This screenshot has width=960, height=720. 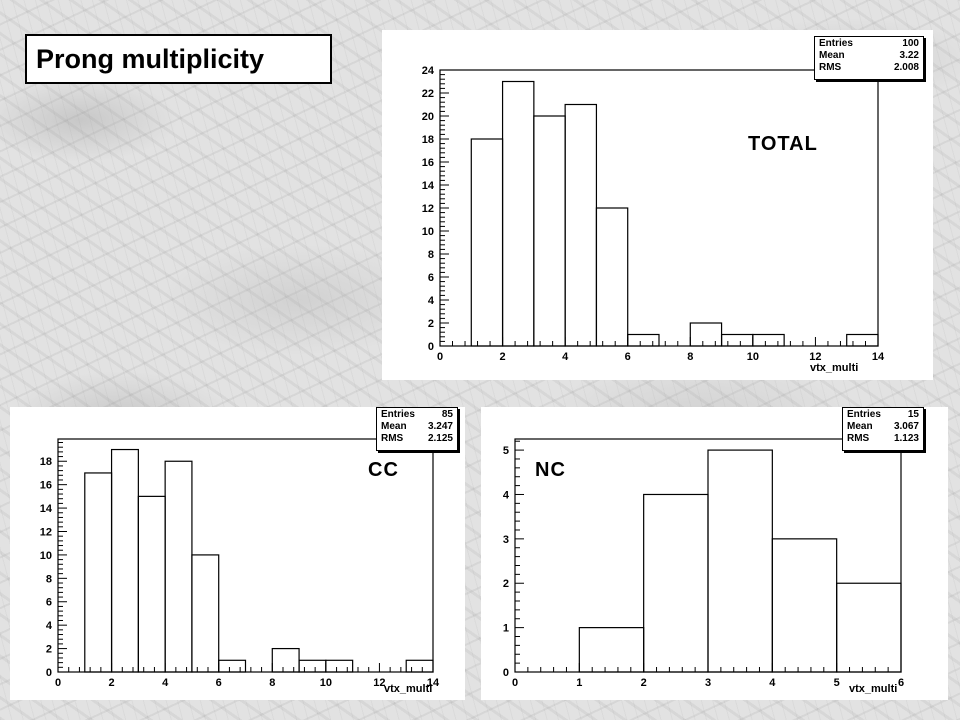 I want to click on nc-label: NC, so click(x=550, y=470).